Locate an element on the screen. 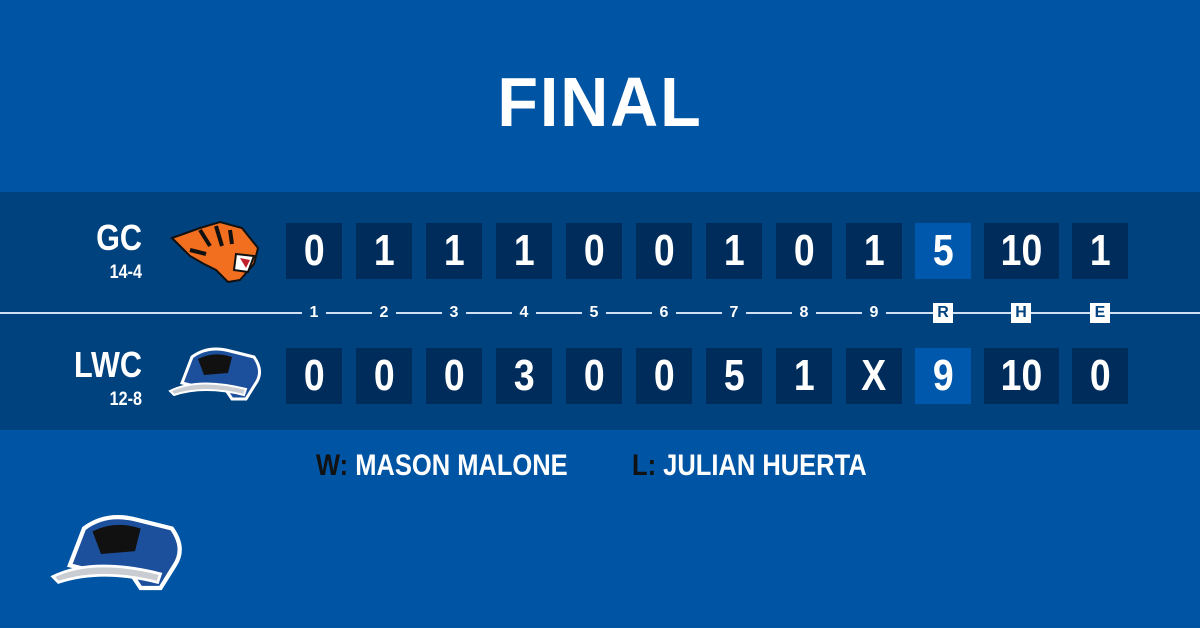 This screenshot has width=1200, height=628. team-record: 12-8 is located at coordinates (125, 399).